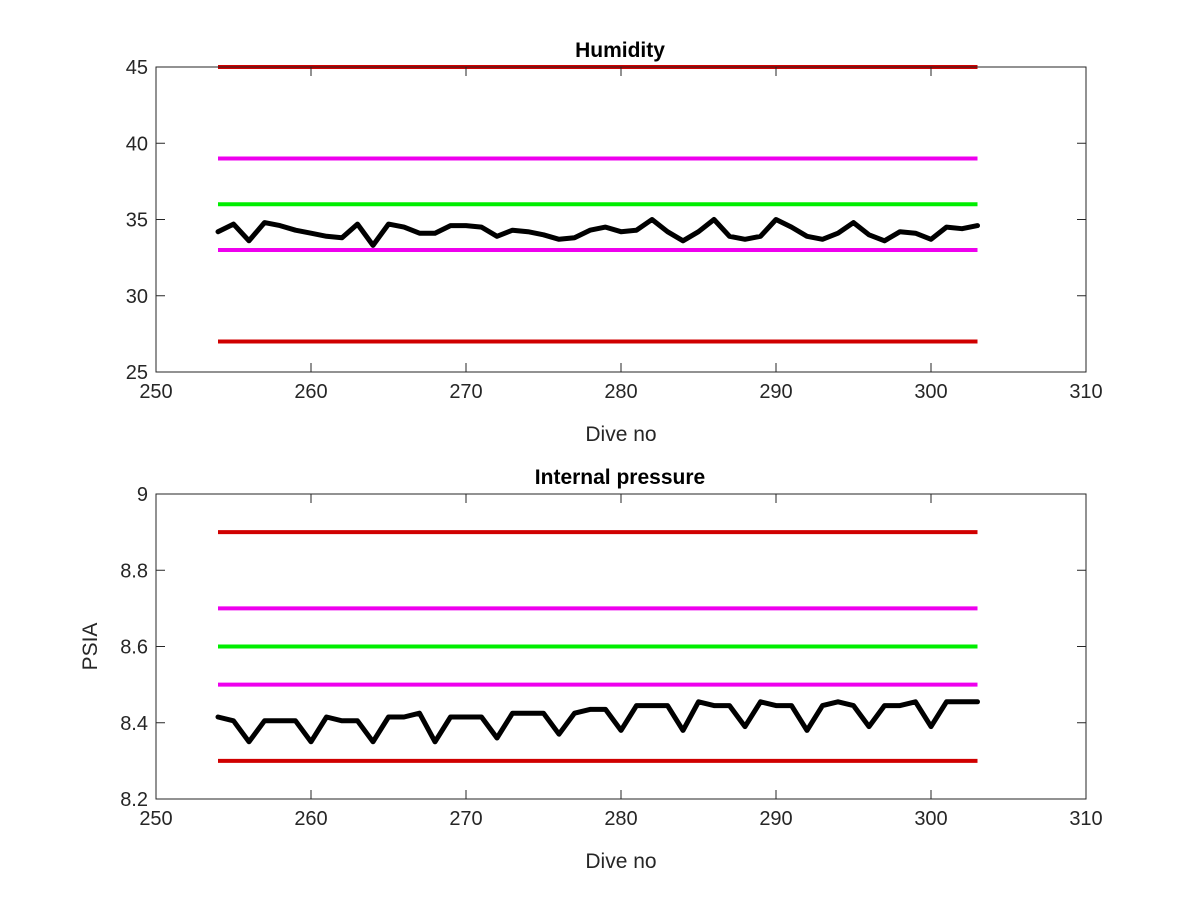 The width and height of the screenshot is (1200, 900). What do you see at coordinates (90, 647) in the screenshot?
I see `y-axis-label: PSIA` at bounding box center [90, 647].